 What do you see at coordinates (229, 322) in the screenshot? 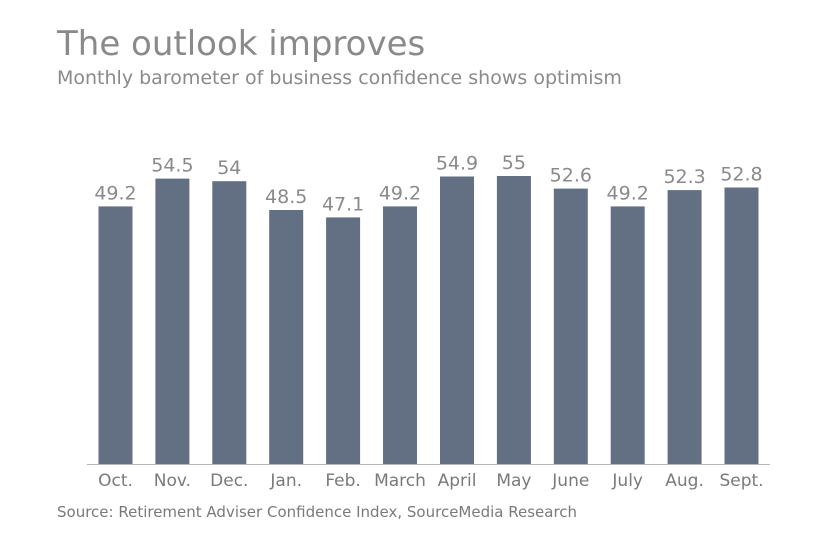
I see `bar-dec` at bounding box center [229, 322].